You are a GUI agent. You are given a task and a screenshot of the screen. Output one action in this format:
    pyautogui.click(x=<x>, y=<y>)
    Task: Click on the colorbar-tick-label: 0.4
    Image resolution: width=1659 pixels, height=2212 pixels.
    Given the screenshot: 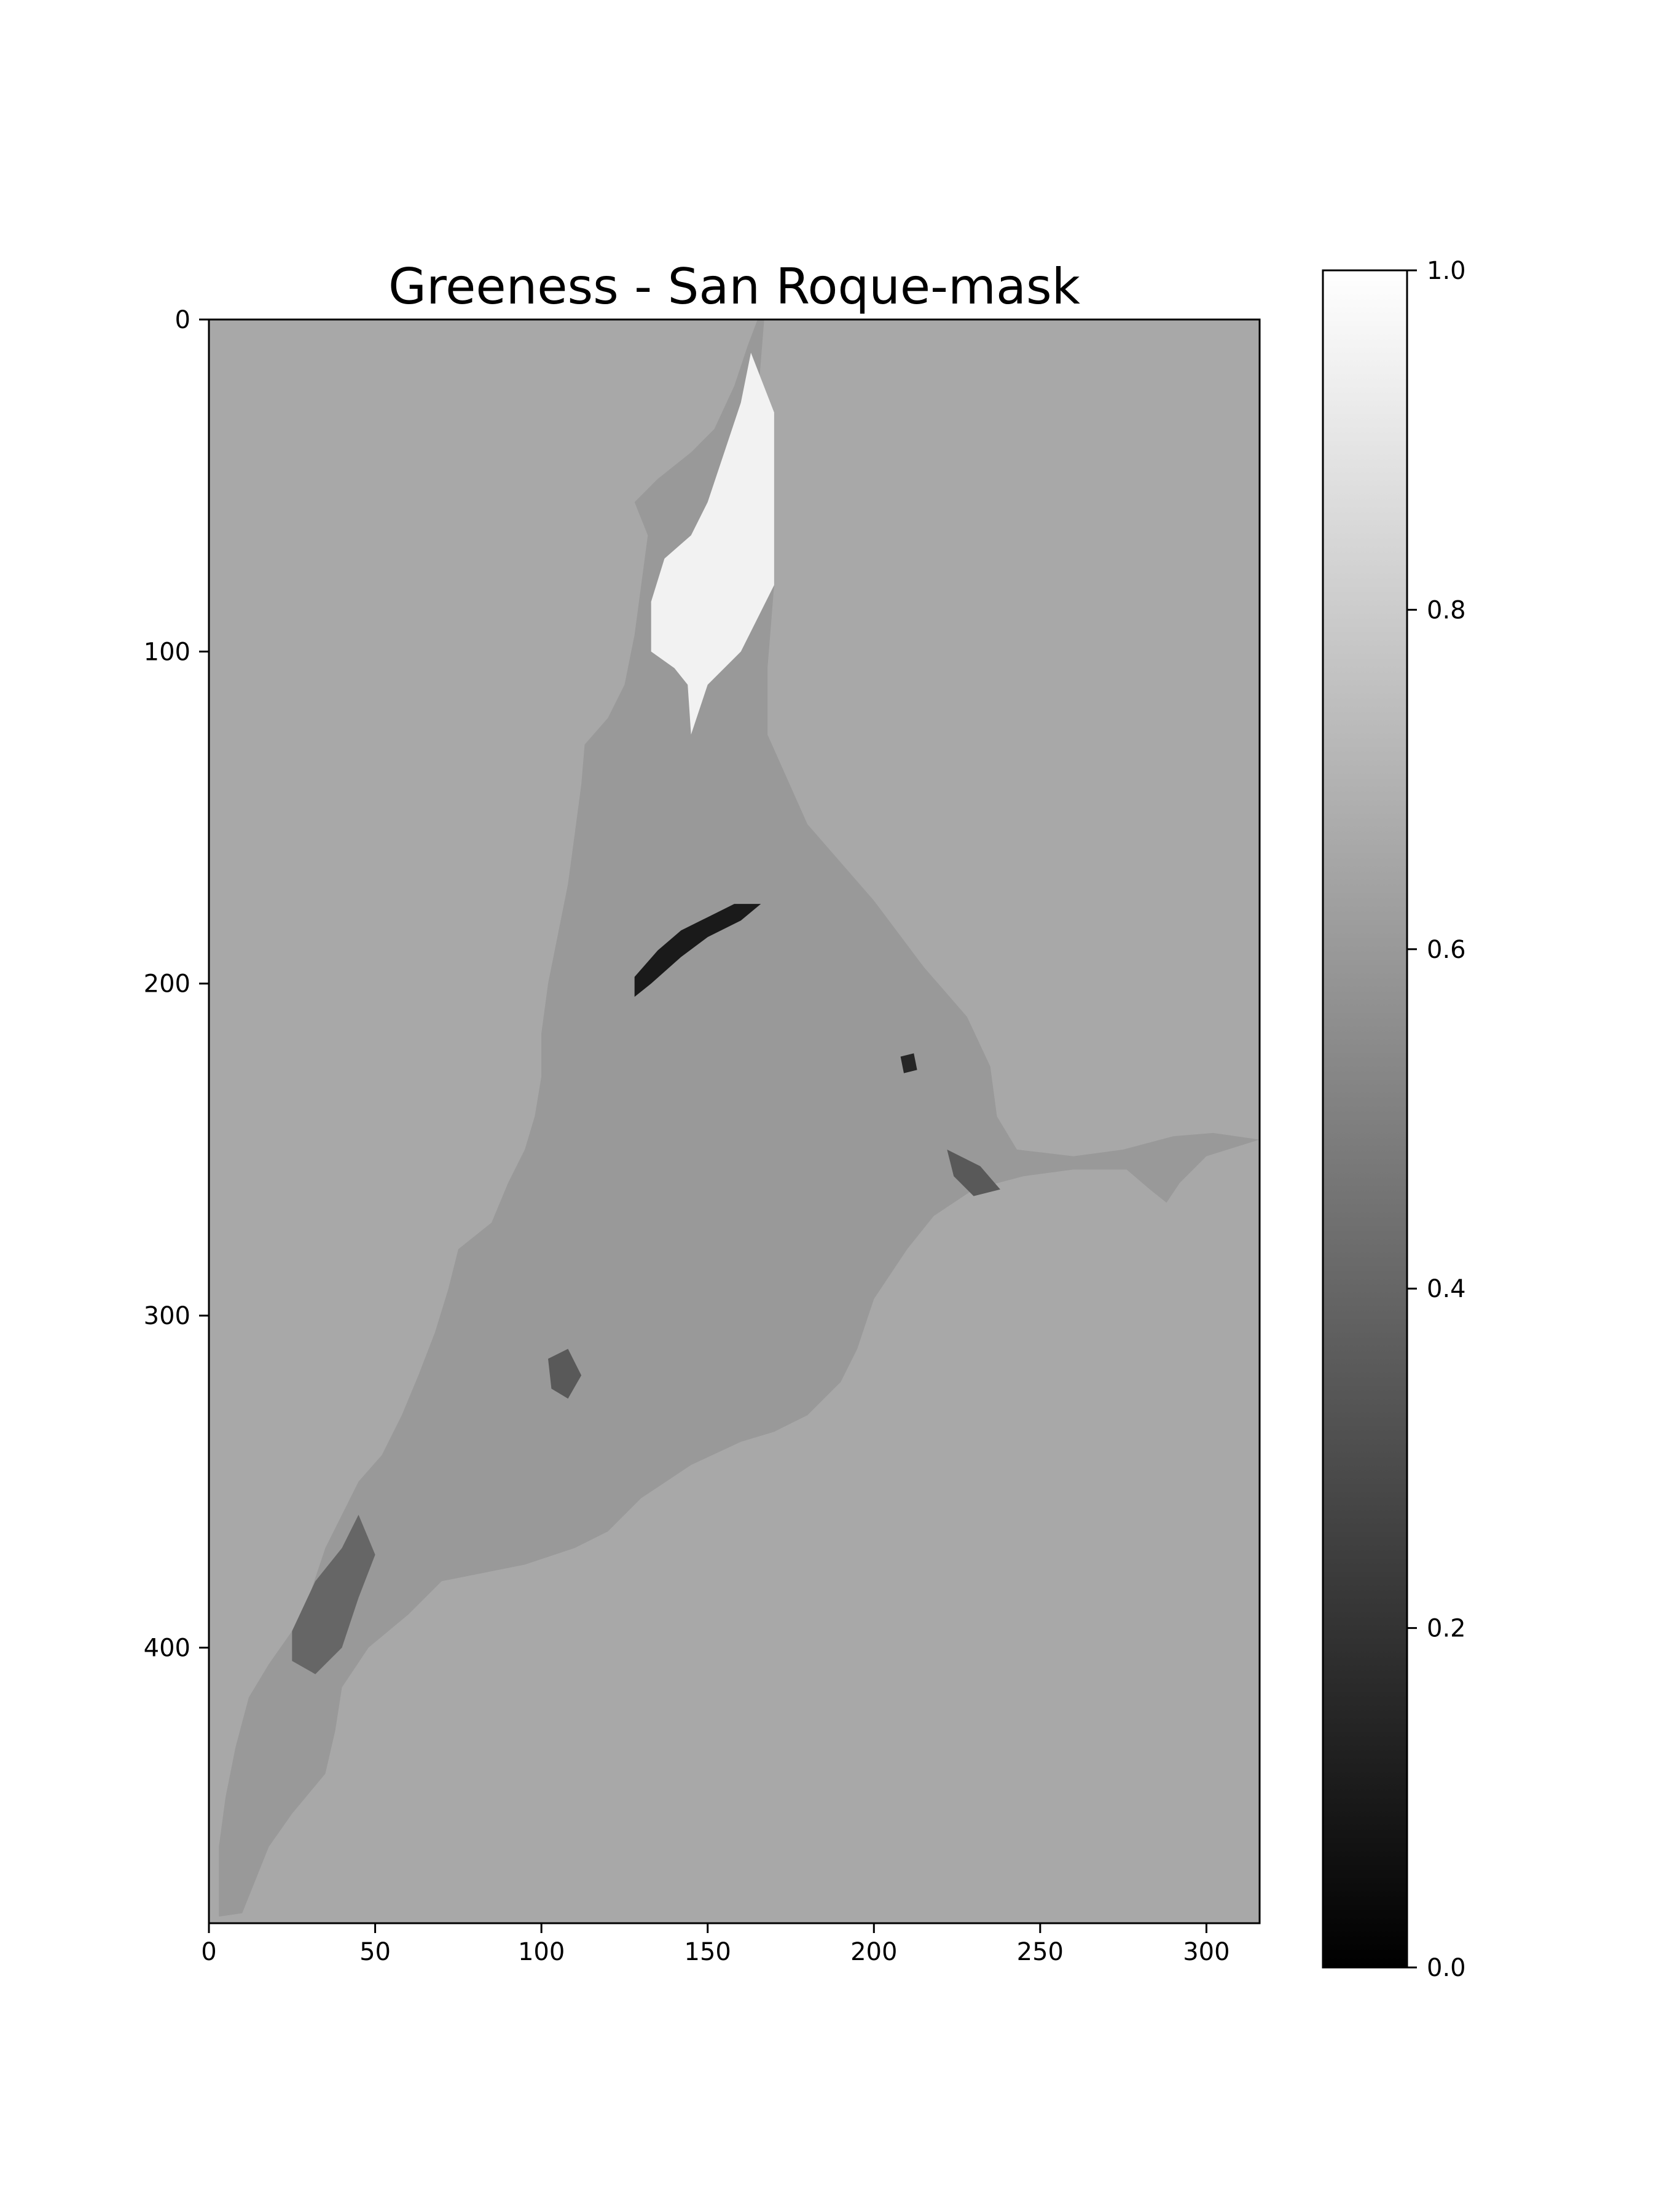 What is the action you would take?
    pyautogui.click(x=1446, y=1289)
    